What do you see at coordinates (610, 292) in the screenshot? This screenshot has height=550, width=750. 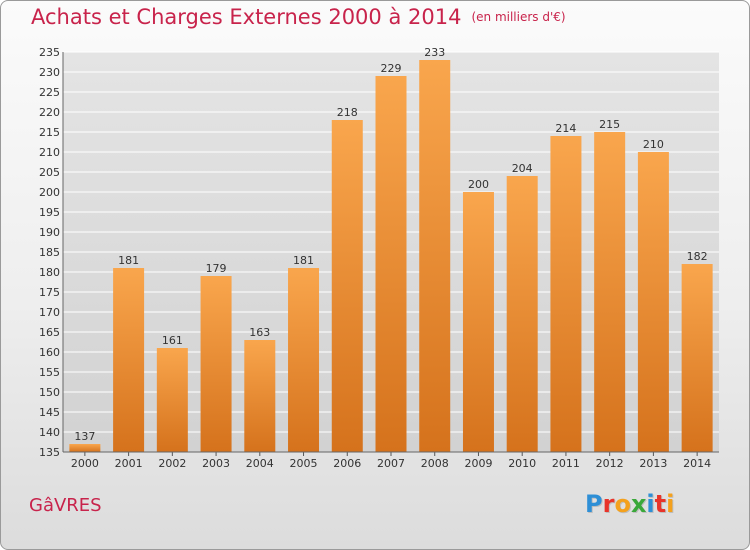 I see `bar-2012` at bounding box center [610, 292].